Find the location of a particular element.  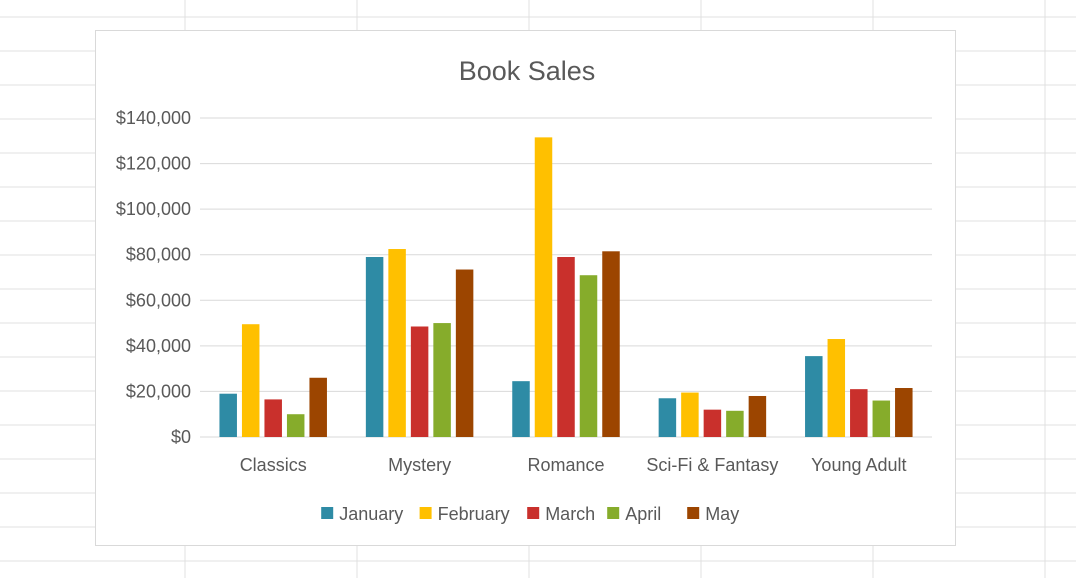

legend-label: March is located at coordinates (570, 514).